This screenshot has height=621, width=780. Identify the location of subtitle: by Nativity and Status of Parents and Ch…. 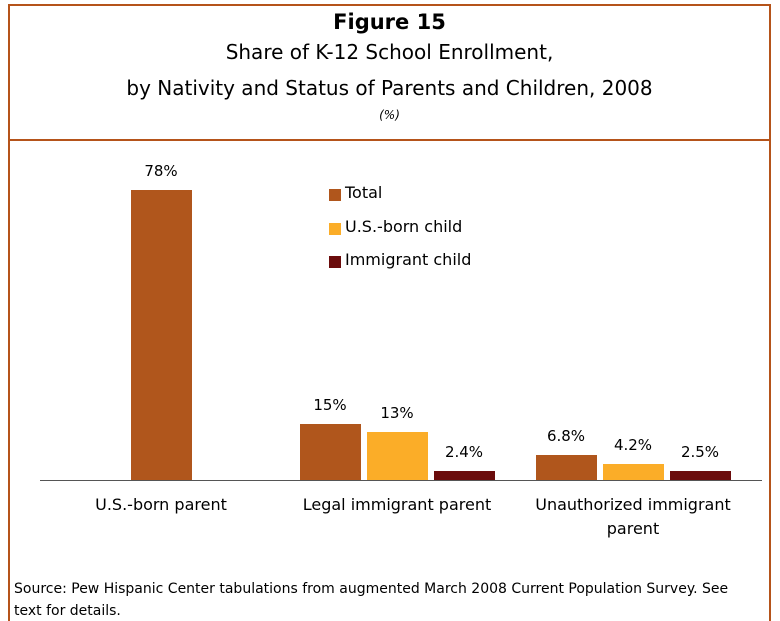
(389, 88).